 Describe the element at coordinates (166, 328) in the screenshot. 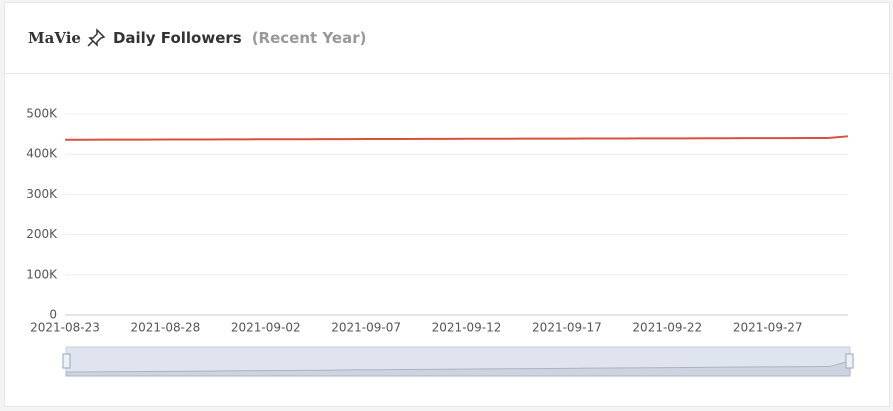

I see `x-tick-label: 2021-08-28` at that location.